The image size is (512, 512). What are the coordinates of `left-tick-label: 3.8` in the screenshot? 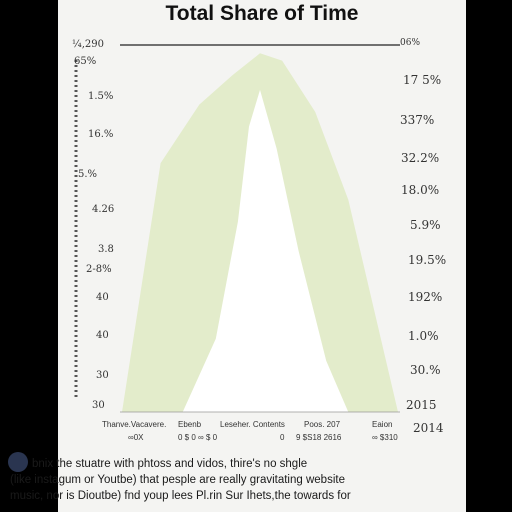 It's located at (106, 249).